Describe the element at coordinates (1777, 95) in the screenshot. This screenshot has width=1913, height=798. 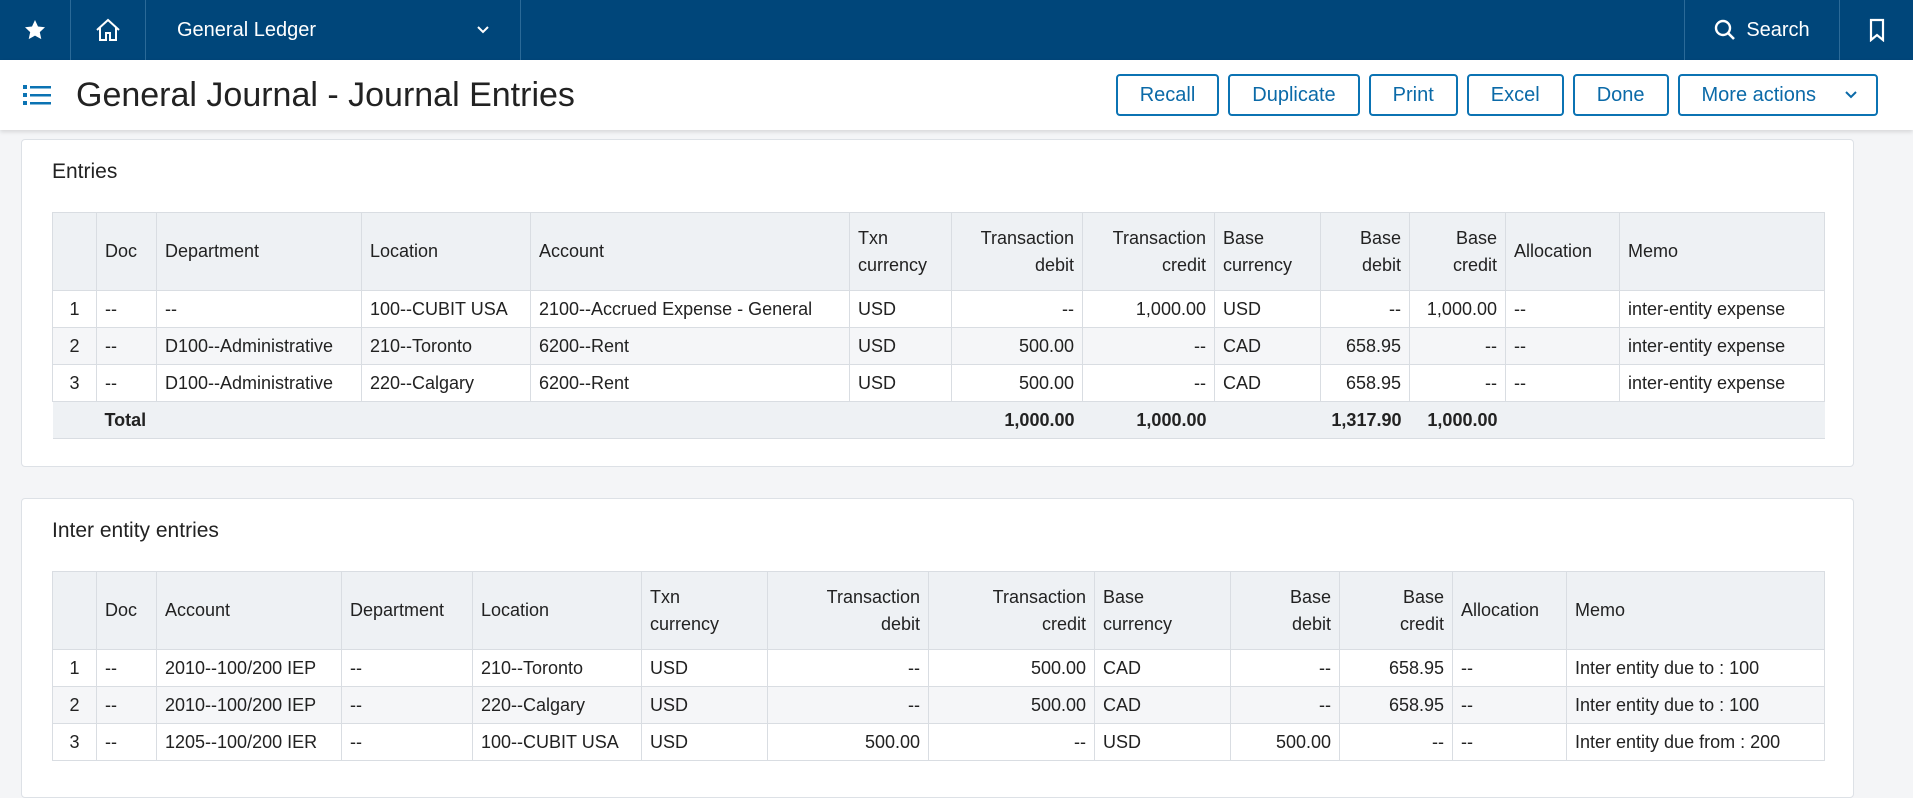
I see `action-button: More actions` at that location.